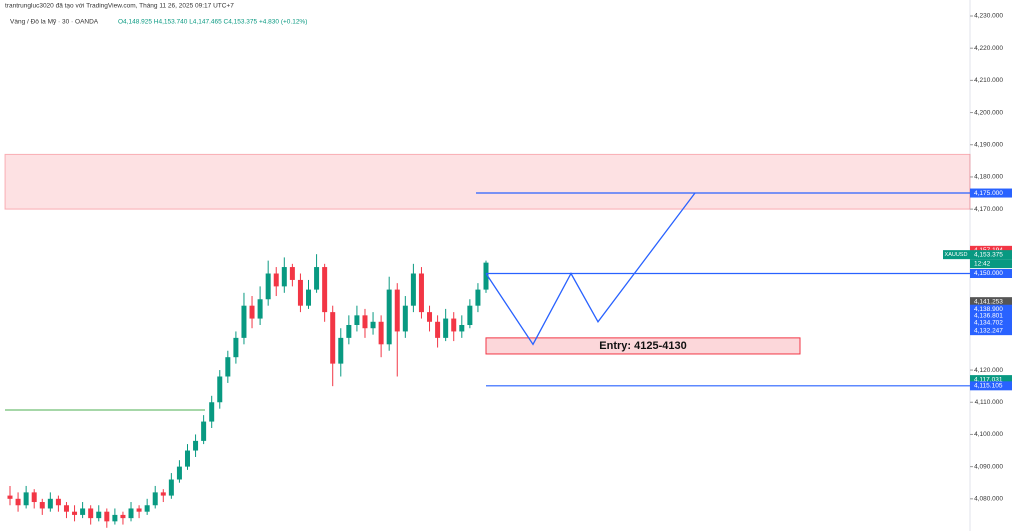  What do you see at coordinates (988, 209) in the screenshot?
I see `tick-label: 4,170.000` at bounding box center [988, 209].